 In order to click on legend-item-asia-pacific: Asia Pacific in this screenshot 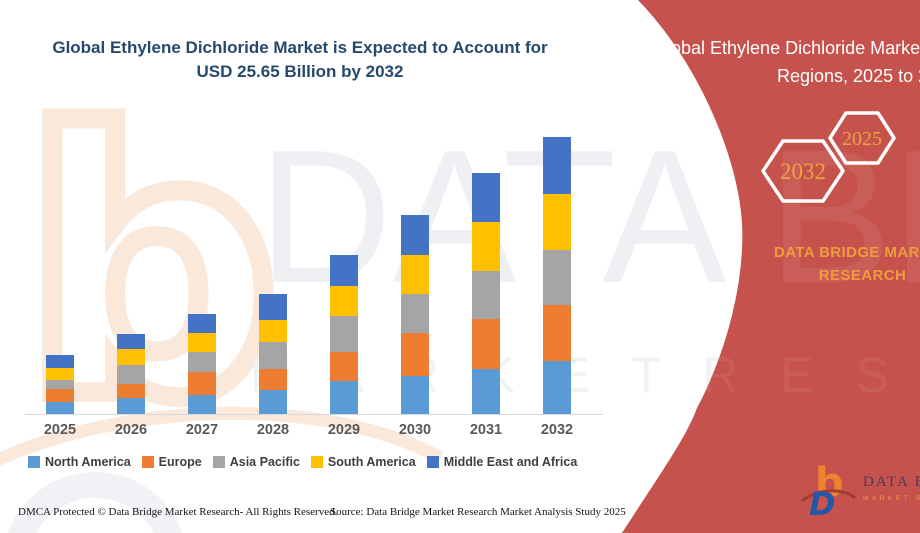, I will do `click(256, 462)`.